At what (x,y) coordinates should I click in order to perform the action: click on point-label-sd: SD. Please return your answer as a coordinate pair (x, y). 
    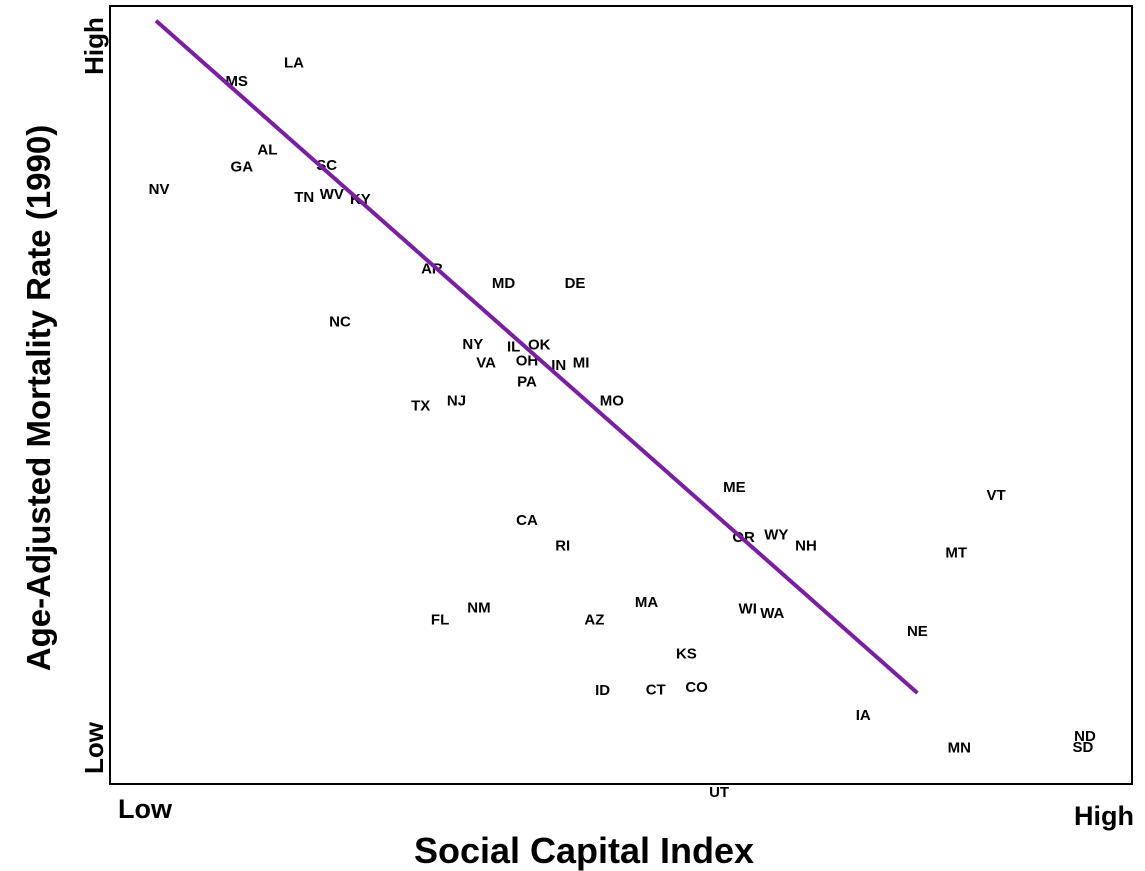
    Looking at the image, I should click on (1082, 747).